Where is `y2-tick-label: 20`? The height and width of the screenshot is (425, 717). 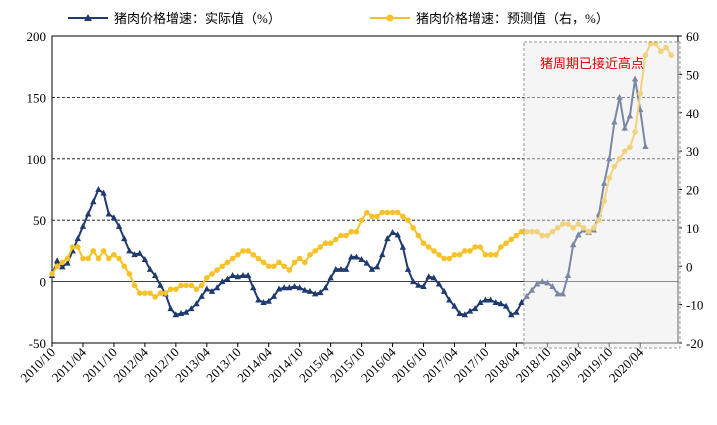 y2-tick-label: 20 is located at coordinates (692, 190).